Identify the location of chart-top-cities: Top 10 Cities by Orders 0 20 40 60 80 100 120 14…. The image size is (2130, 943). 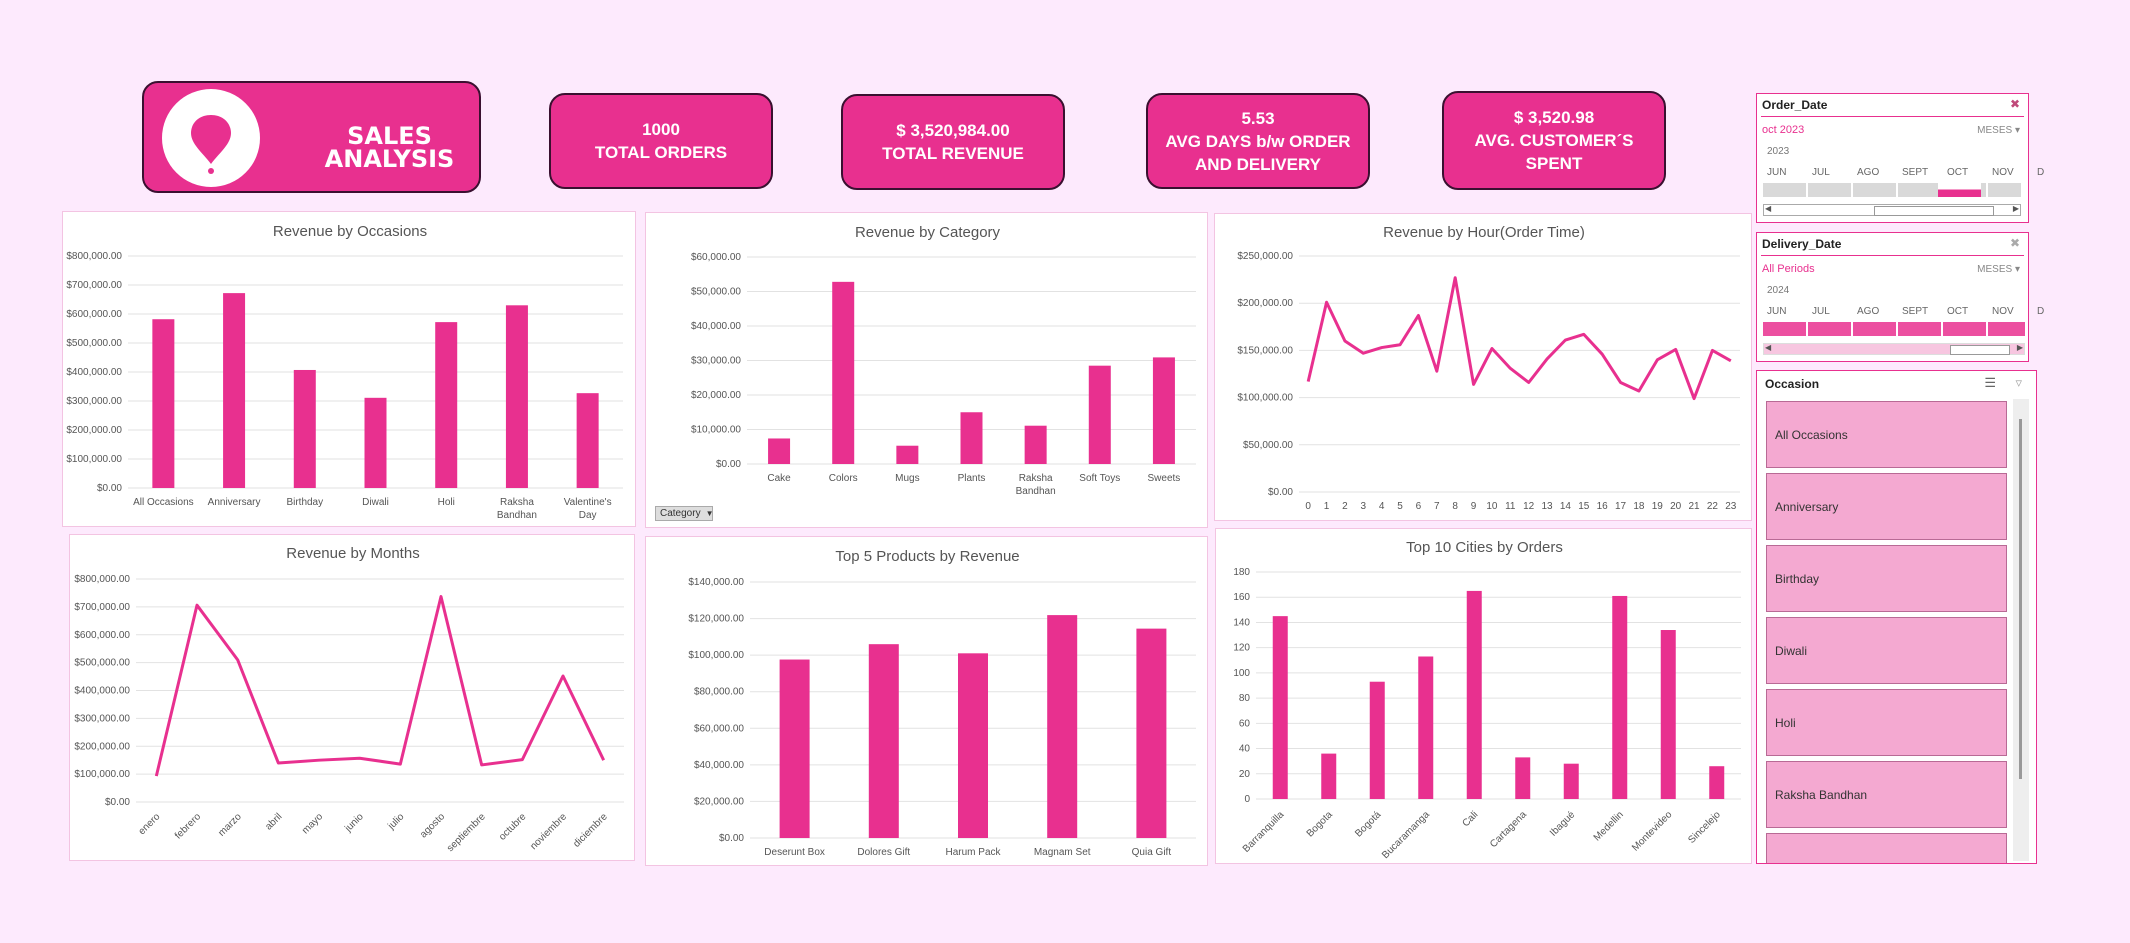
(1483, 696).